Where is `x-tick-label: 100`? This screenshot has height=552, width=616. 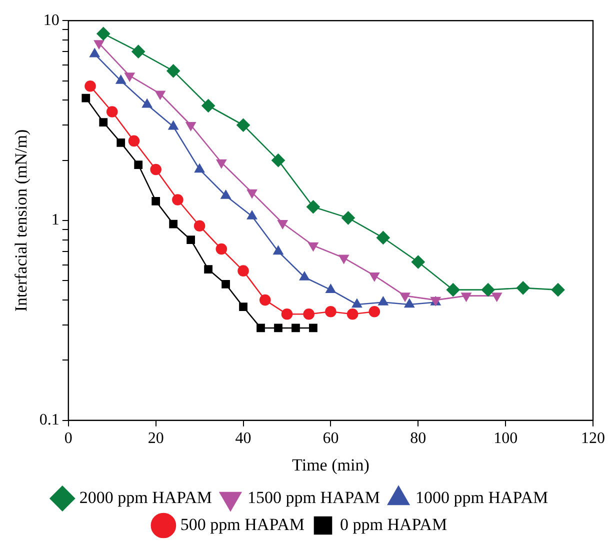
x-tick-label: 100 is located at coordinates (506, 439).